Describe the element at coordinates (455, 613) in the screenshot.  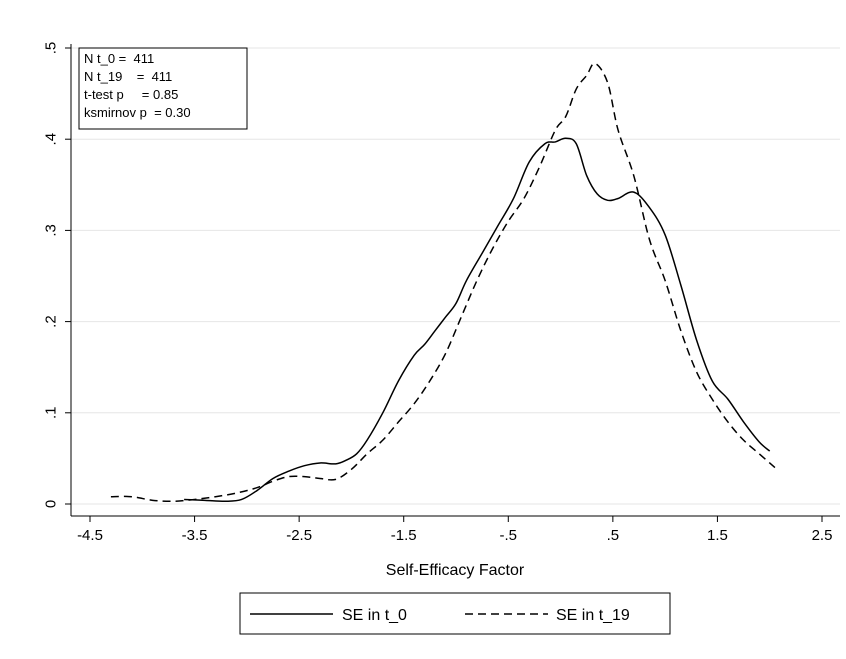
I see `legend: SE in t_0 SE in t_19` at that location.